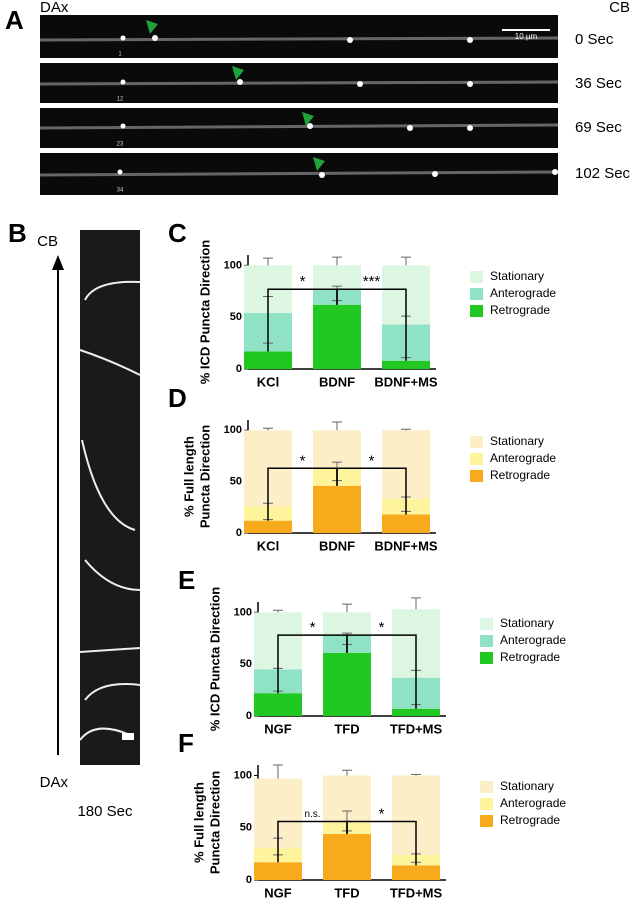 The height and width of the screenshot is (900, 639). Describe the element at coordinates (594, 39) in the screenshot. I see `time-label: 0 Sec` at that location.